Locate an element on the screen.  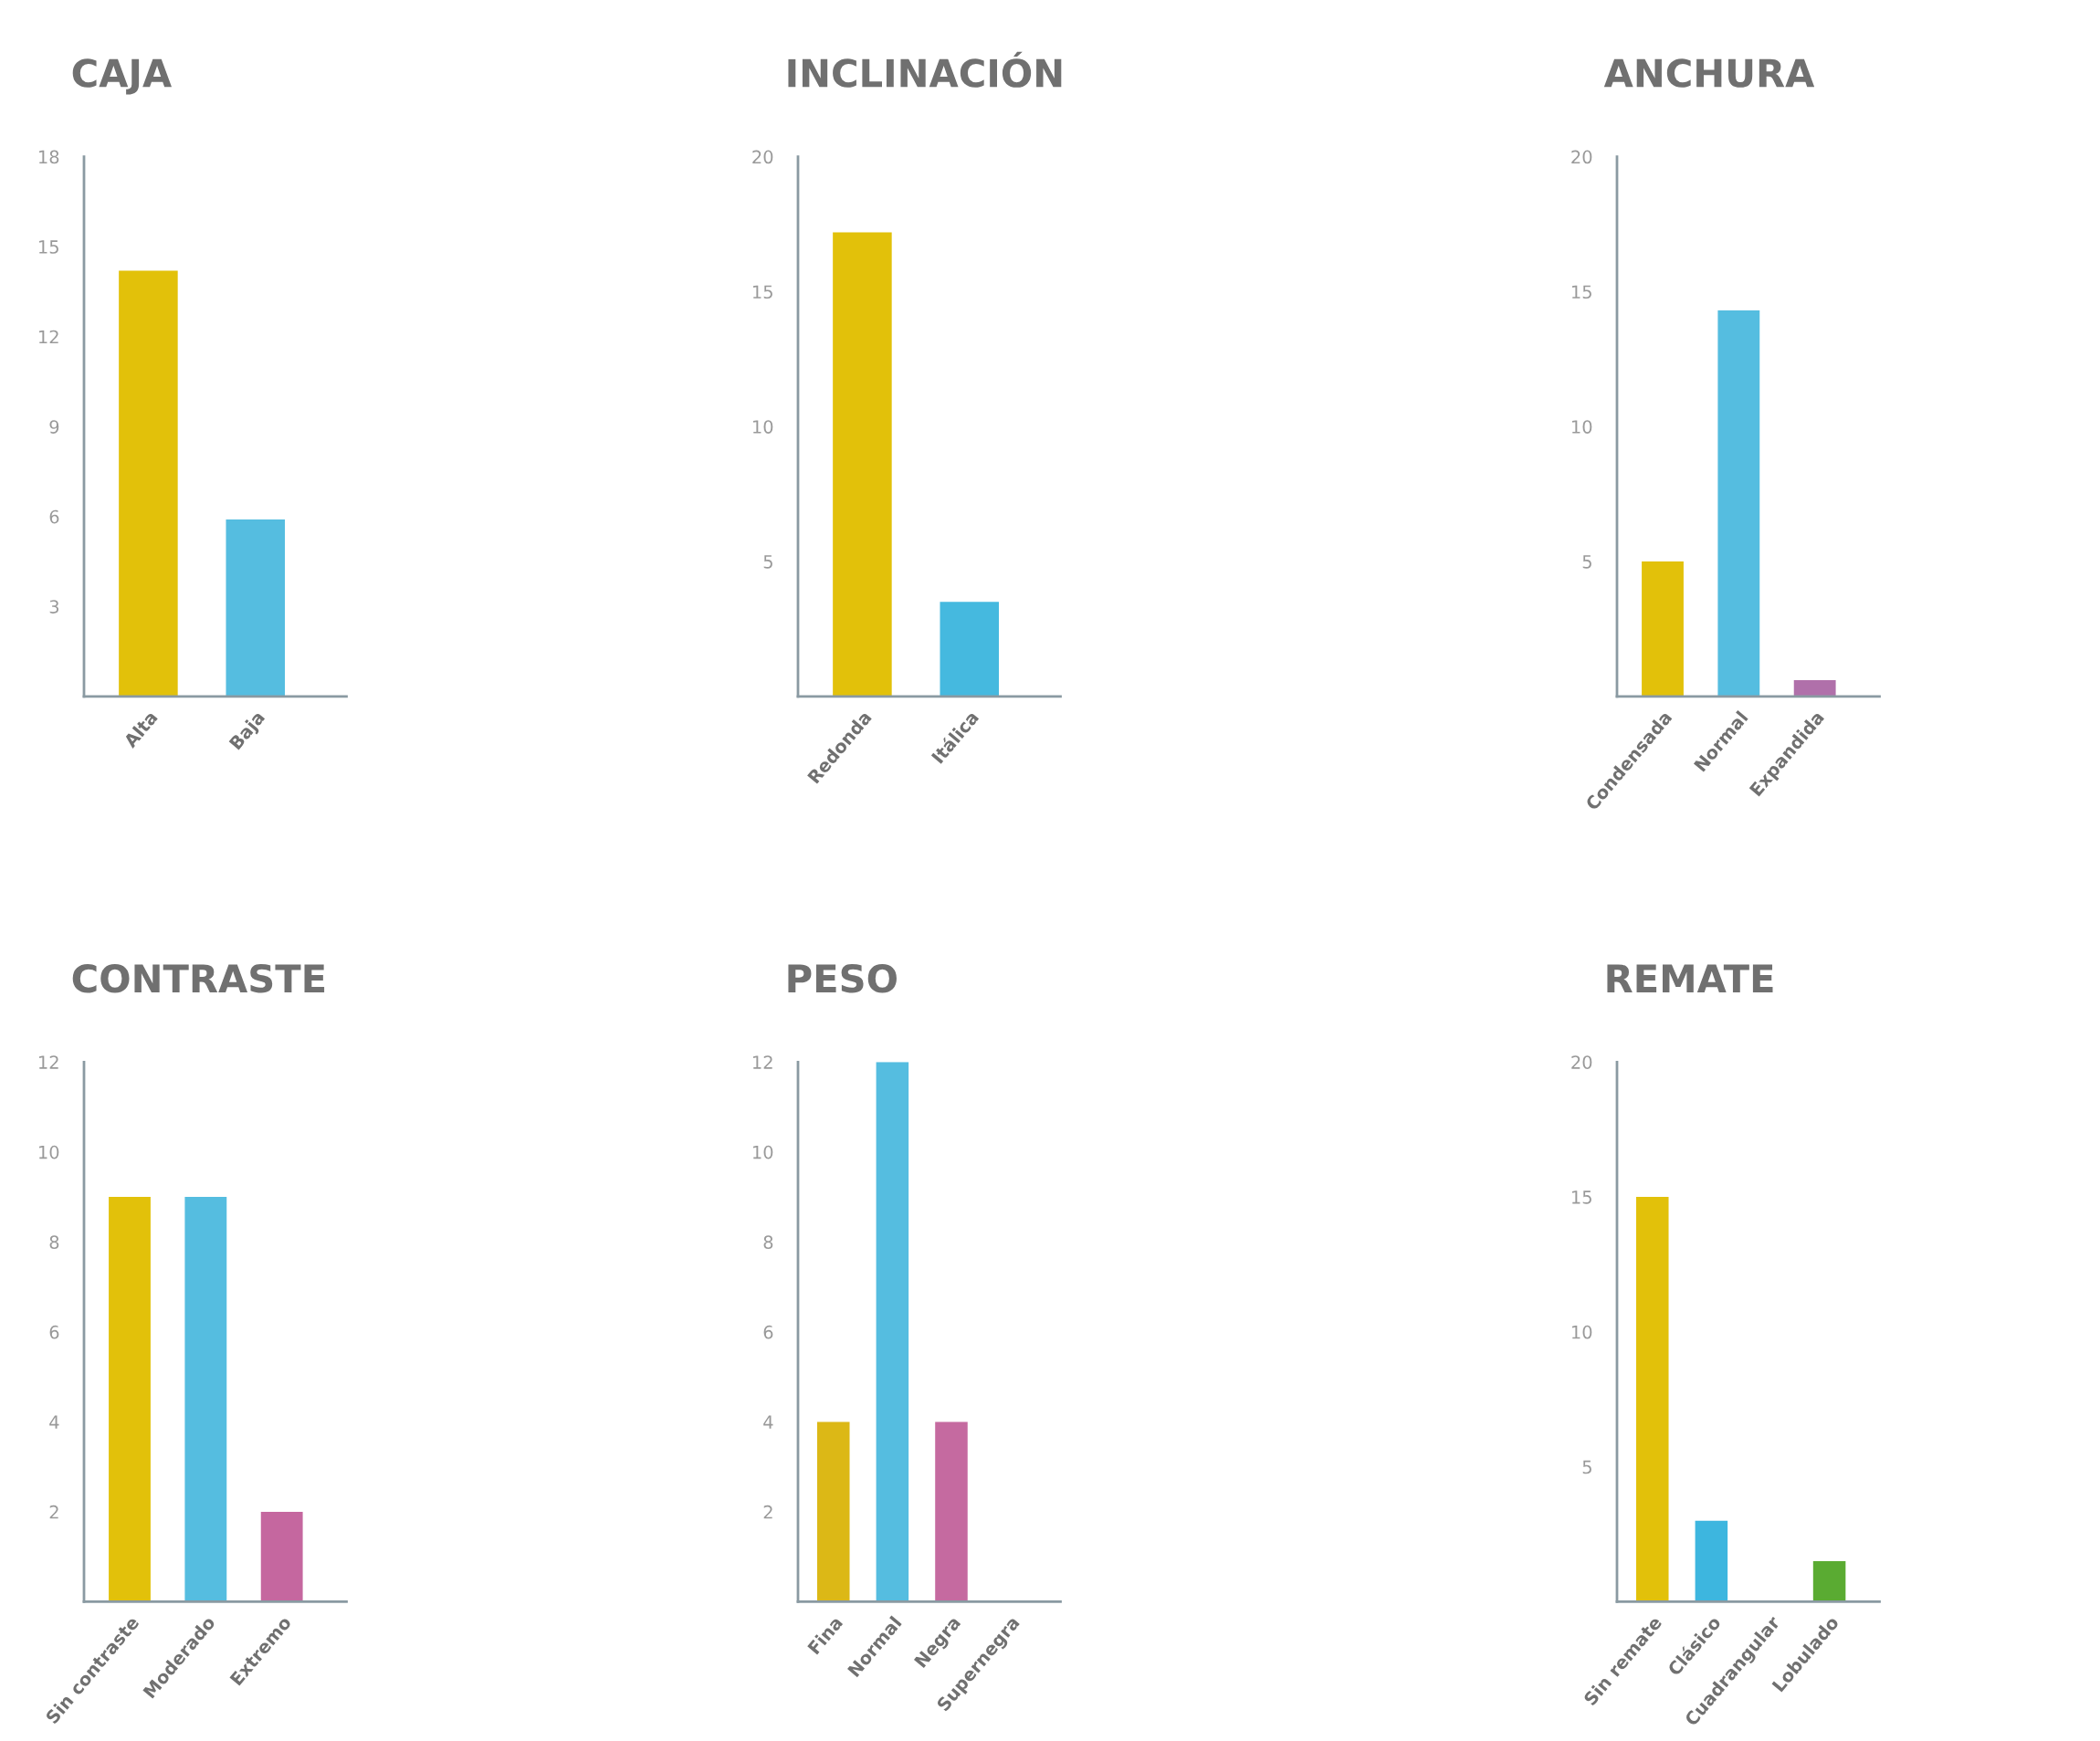
chart-title: ANCHURA is located at coordinates (1709, 73).